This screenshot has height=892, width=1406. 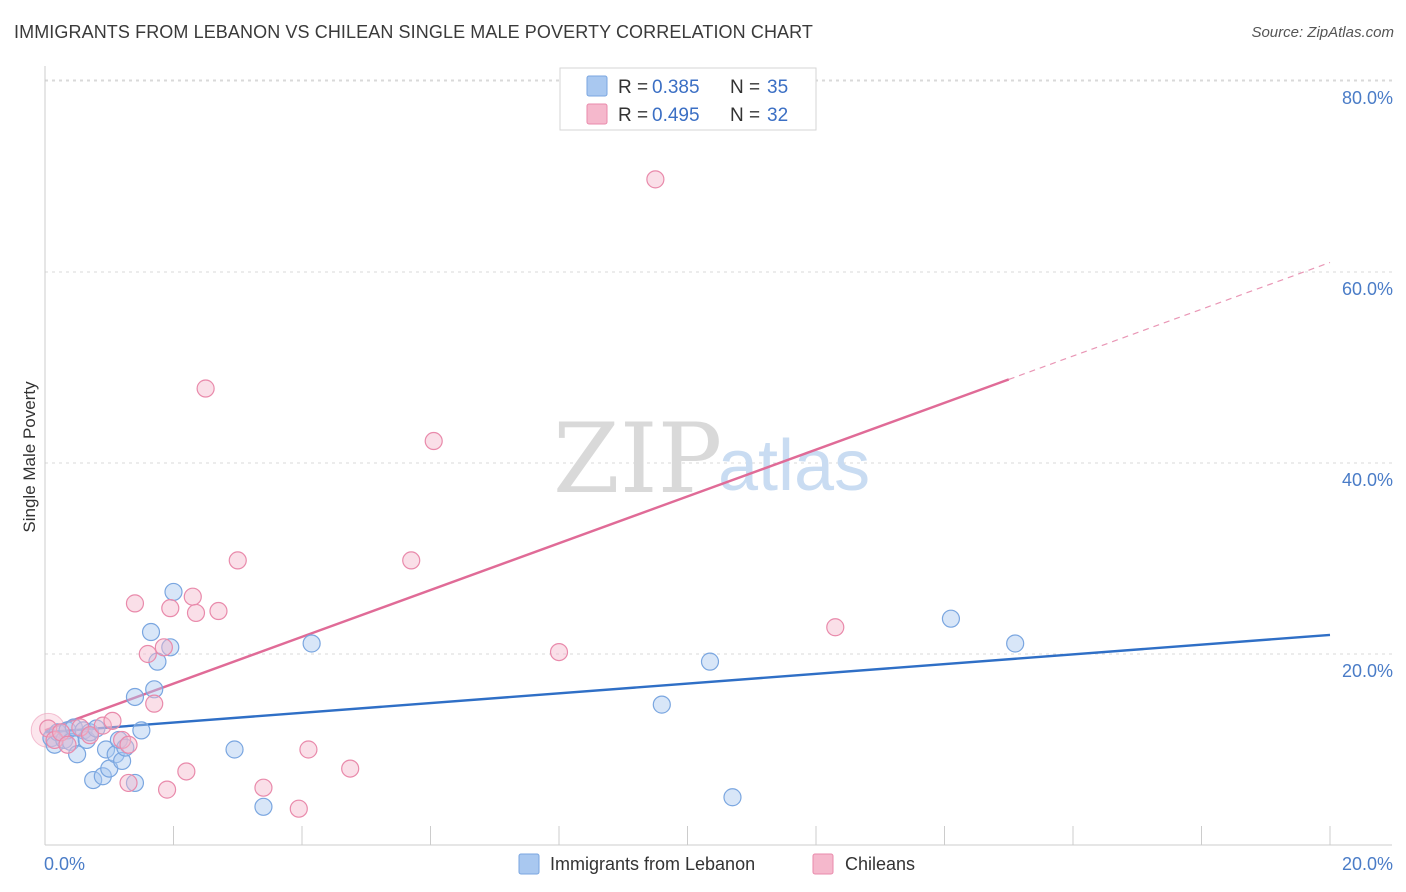 I want to click on x-tick-labels: 0.0% 20.0%, so click(x=718, y=864).